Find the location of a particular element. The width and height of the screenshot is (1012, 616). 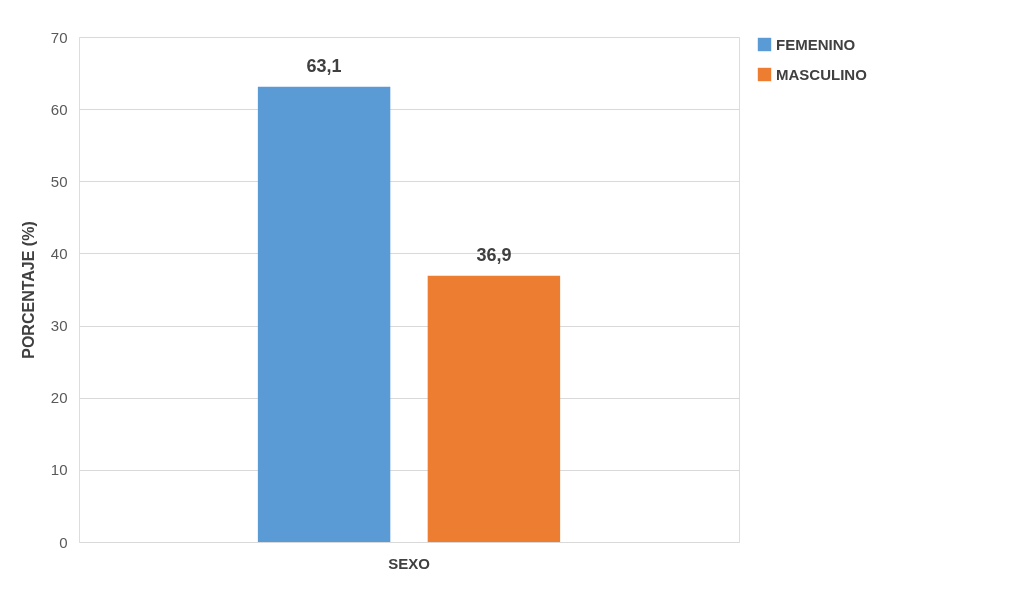

y-tick-label: 50 is located at coordinates (59, 181).